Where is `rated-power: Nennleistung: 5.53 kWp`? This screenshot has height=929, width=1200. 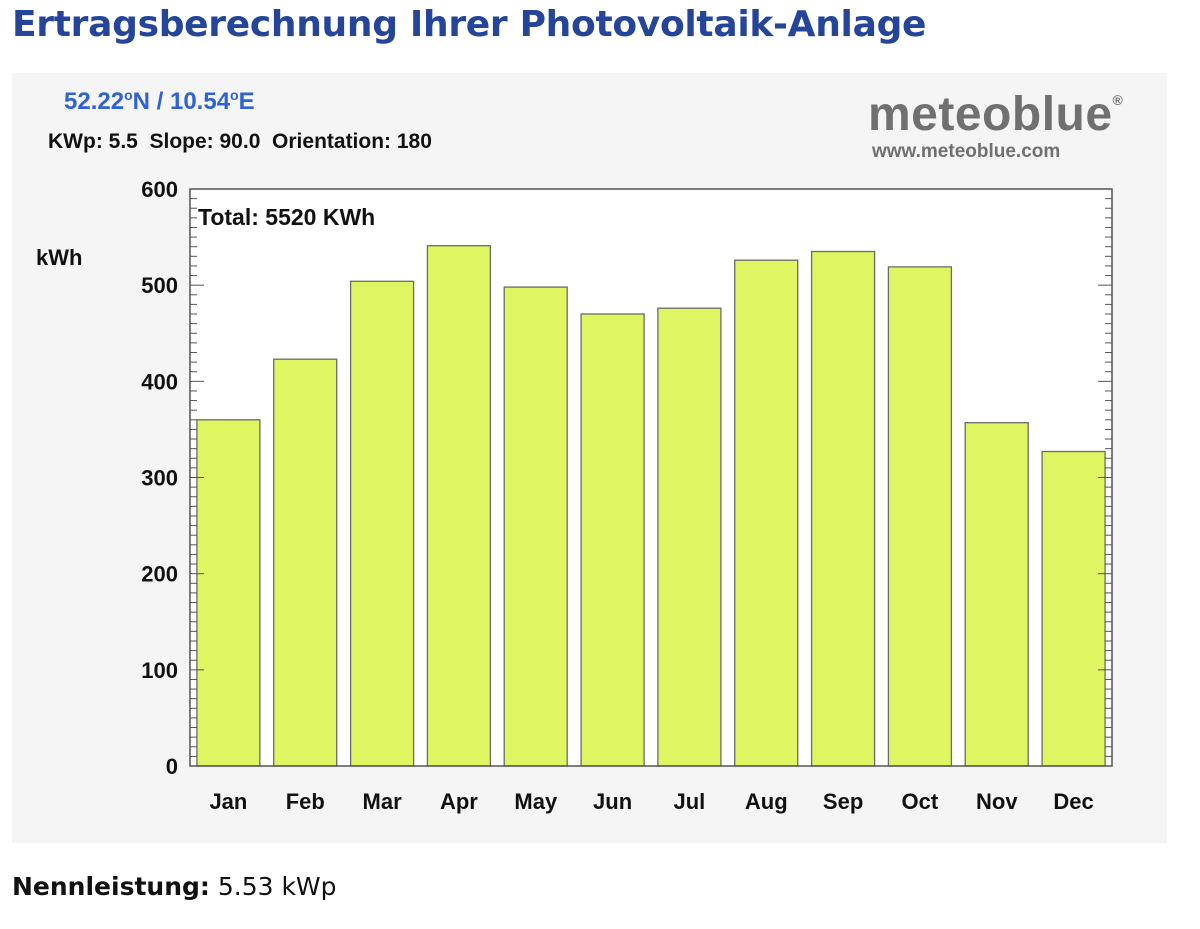 rated-power: Nennleistung: 5.53 kWp is located at coordinates (174, 886).